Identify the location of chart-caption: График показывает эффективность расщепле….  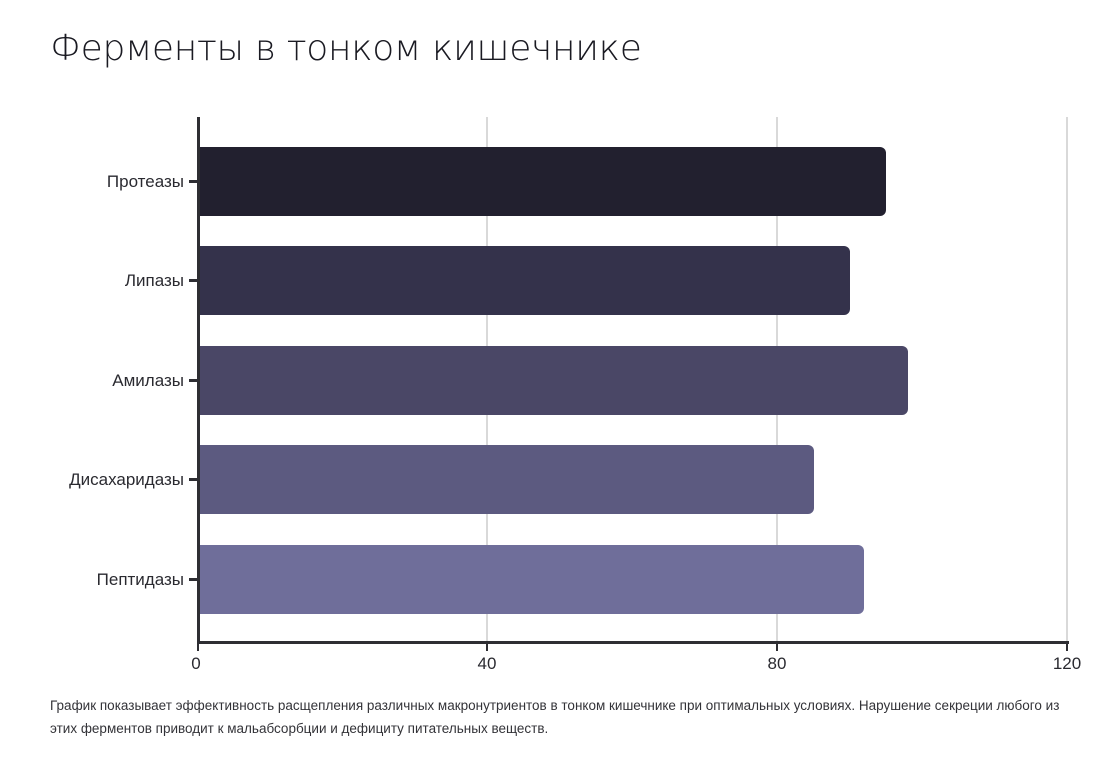
(555, 717).